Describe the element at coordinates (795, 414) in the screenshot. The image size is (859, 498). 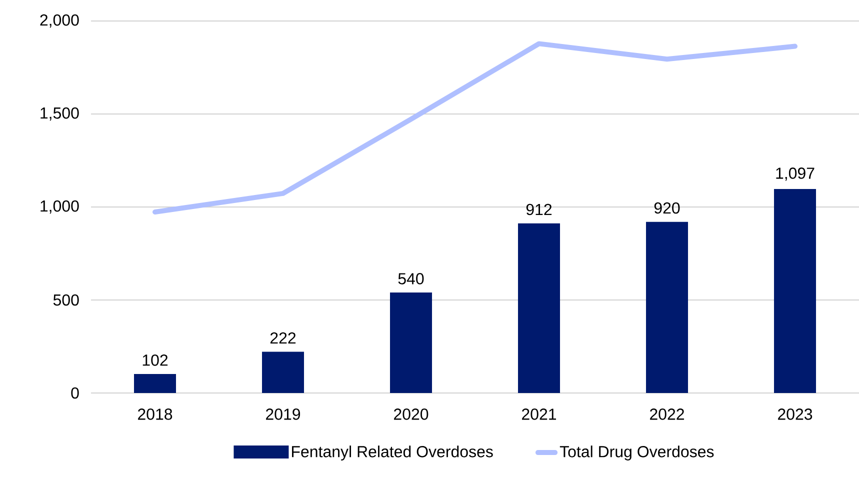
I see `x-tick-label: 2023` at that location.